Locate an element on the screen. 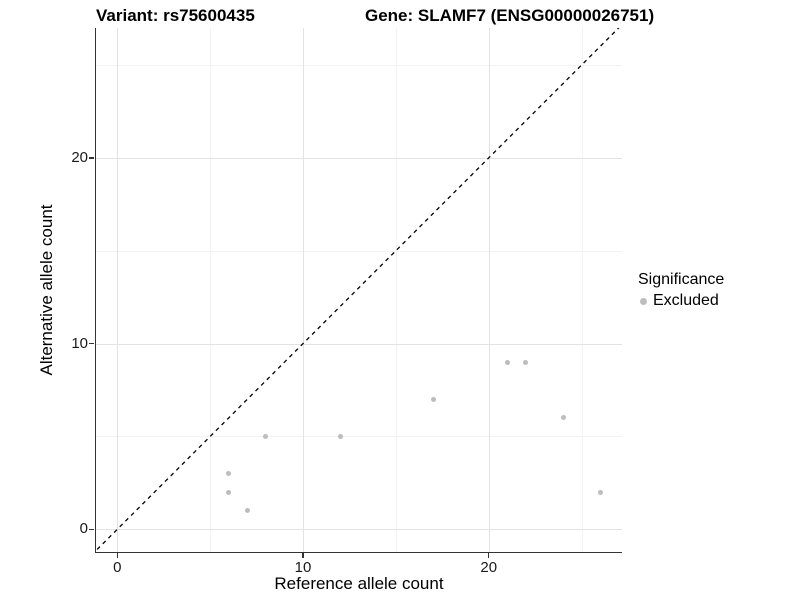 Image resolution: width=800 pixels, height=600 pixels. legend-item-excluded: Excluded is located at coordinates (681, 301).